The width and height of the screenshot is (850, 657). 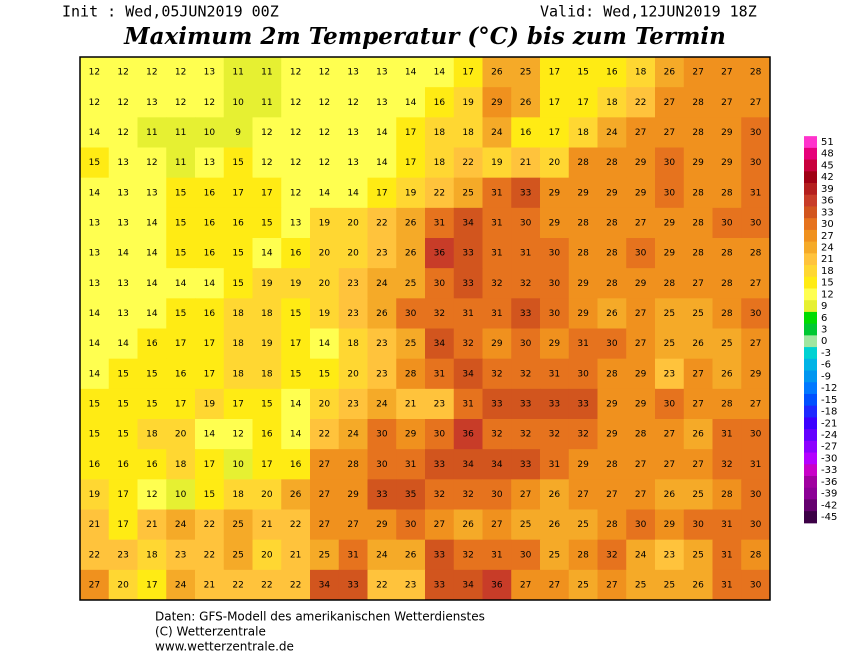 I want to click on legend-label: 27, so click(x=827, y=236).